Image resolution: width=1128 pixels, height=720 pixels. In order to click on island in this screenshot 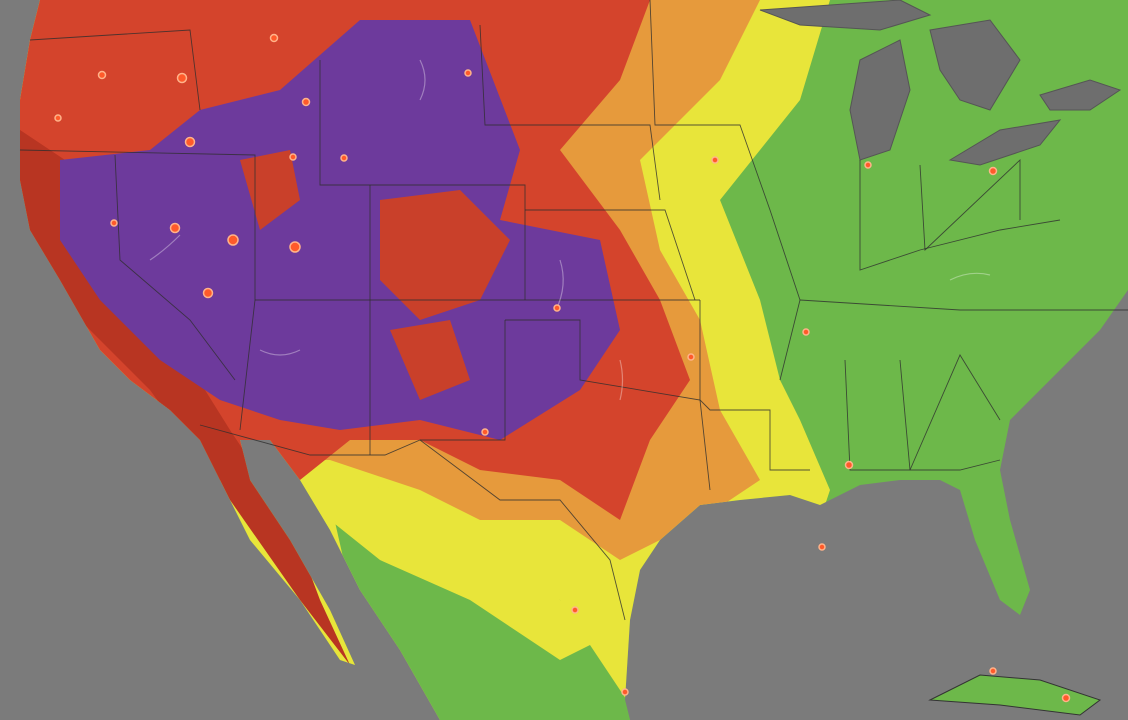, I will do `click(1015, 695)`.